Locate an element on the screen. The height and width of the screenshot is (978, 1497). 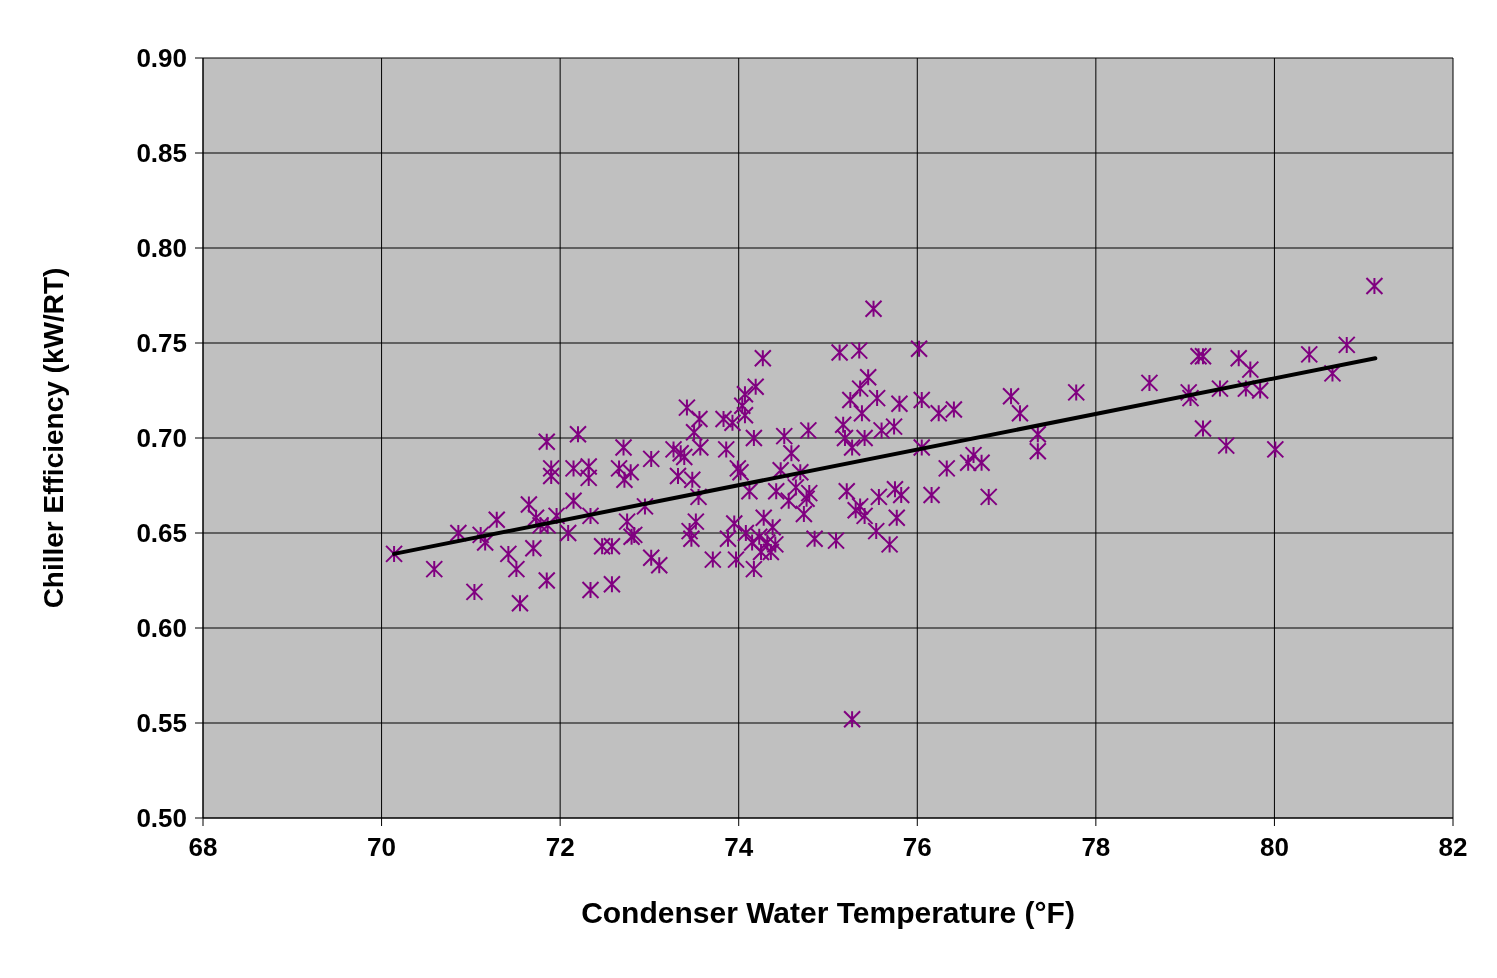
x-tick-label: 80 is located at coordinates (1274, 847).